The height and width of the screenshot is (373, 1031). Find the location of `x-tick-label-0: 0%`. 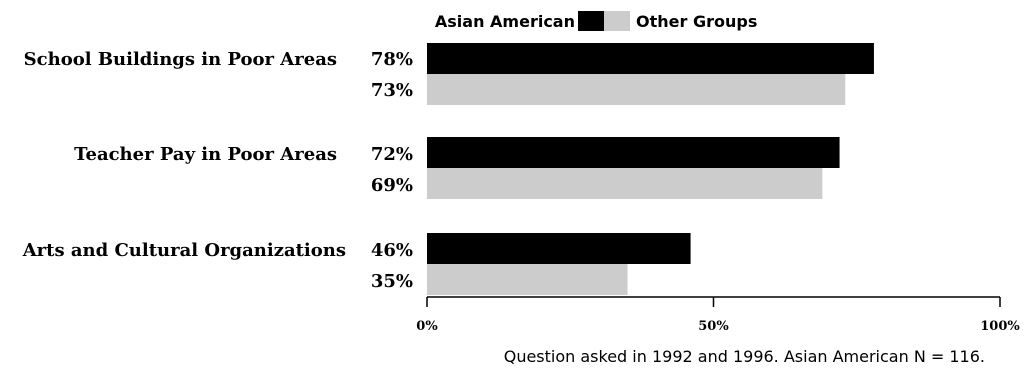

x-tick-label-0: 0% is located at coordinates (427, 326).